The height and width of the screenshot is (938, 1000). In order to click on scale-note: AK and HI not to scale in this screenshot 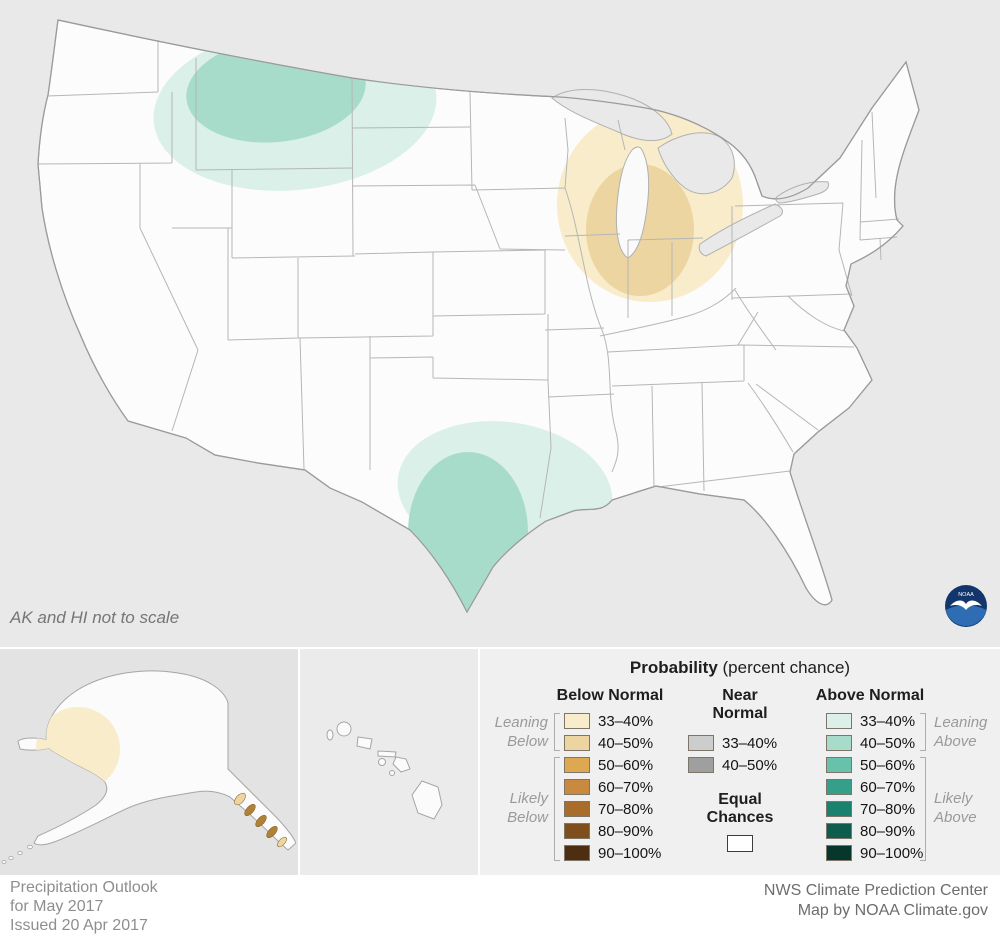, I will do `click(95, 617)`.